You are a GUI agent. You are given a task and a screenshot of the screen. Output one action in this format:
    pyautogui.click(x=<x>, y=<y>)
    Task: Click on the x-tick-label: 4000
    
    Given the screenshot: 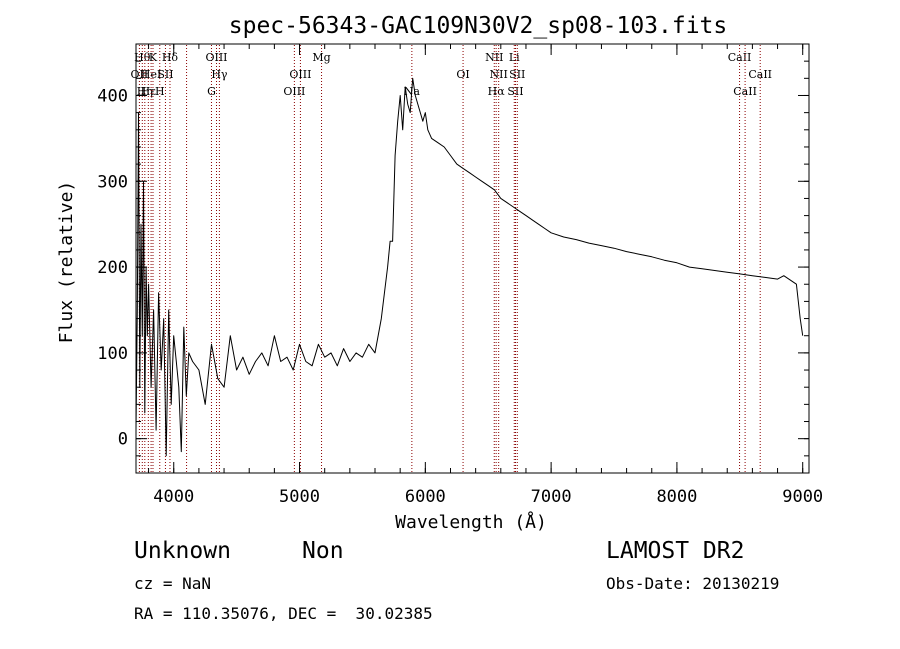 What is the action you would take?
    pyautogui.click(x=173, y=497)
    